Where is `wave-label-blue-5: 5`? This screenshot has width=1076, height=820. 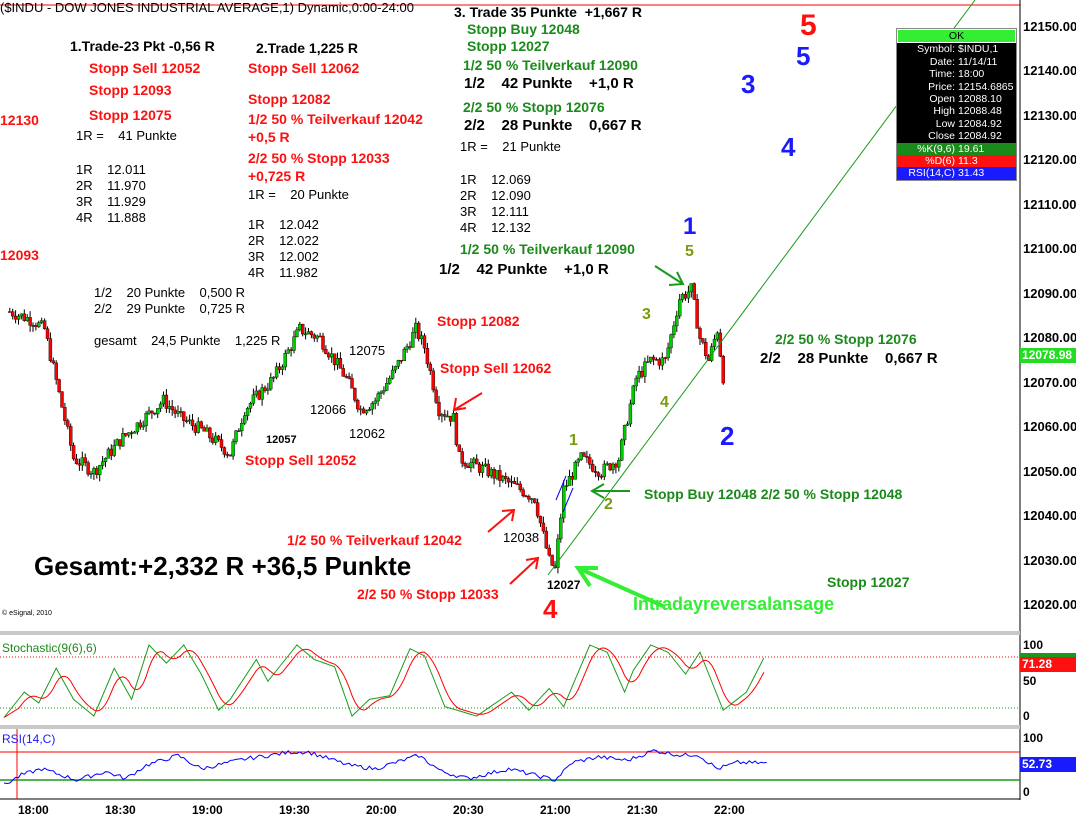 wave-label-blue-5: 5 is located at coordinates (803, 56).